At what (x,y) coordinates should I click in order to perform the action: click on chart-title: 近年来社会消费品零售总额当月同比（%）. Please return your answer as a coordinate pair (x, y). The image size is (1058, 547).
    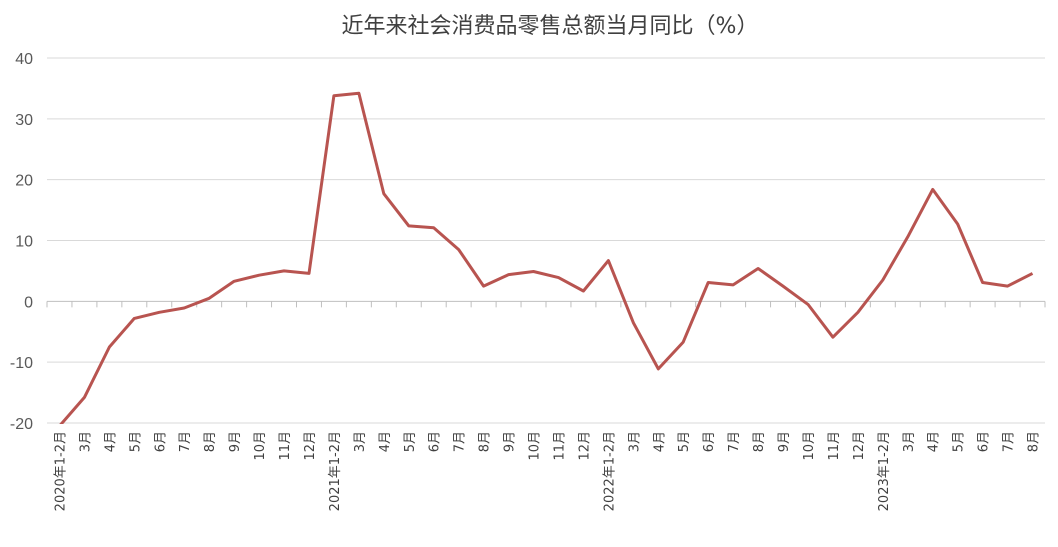
    Looking at the image, I should click on (550, 26).